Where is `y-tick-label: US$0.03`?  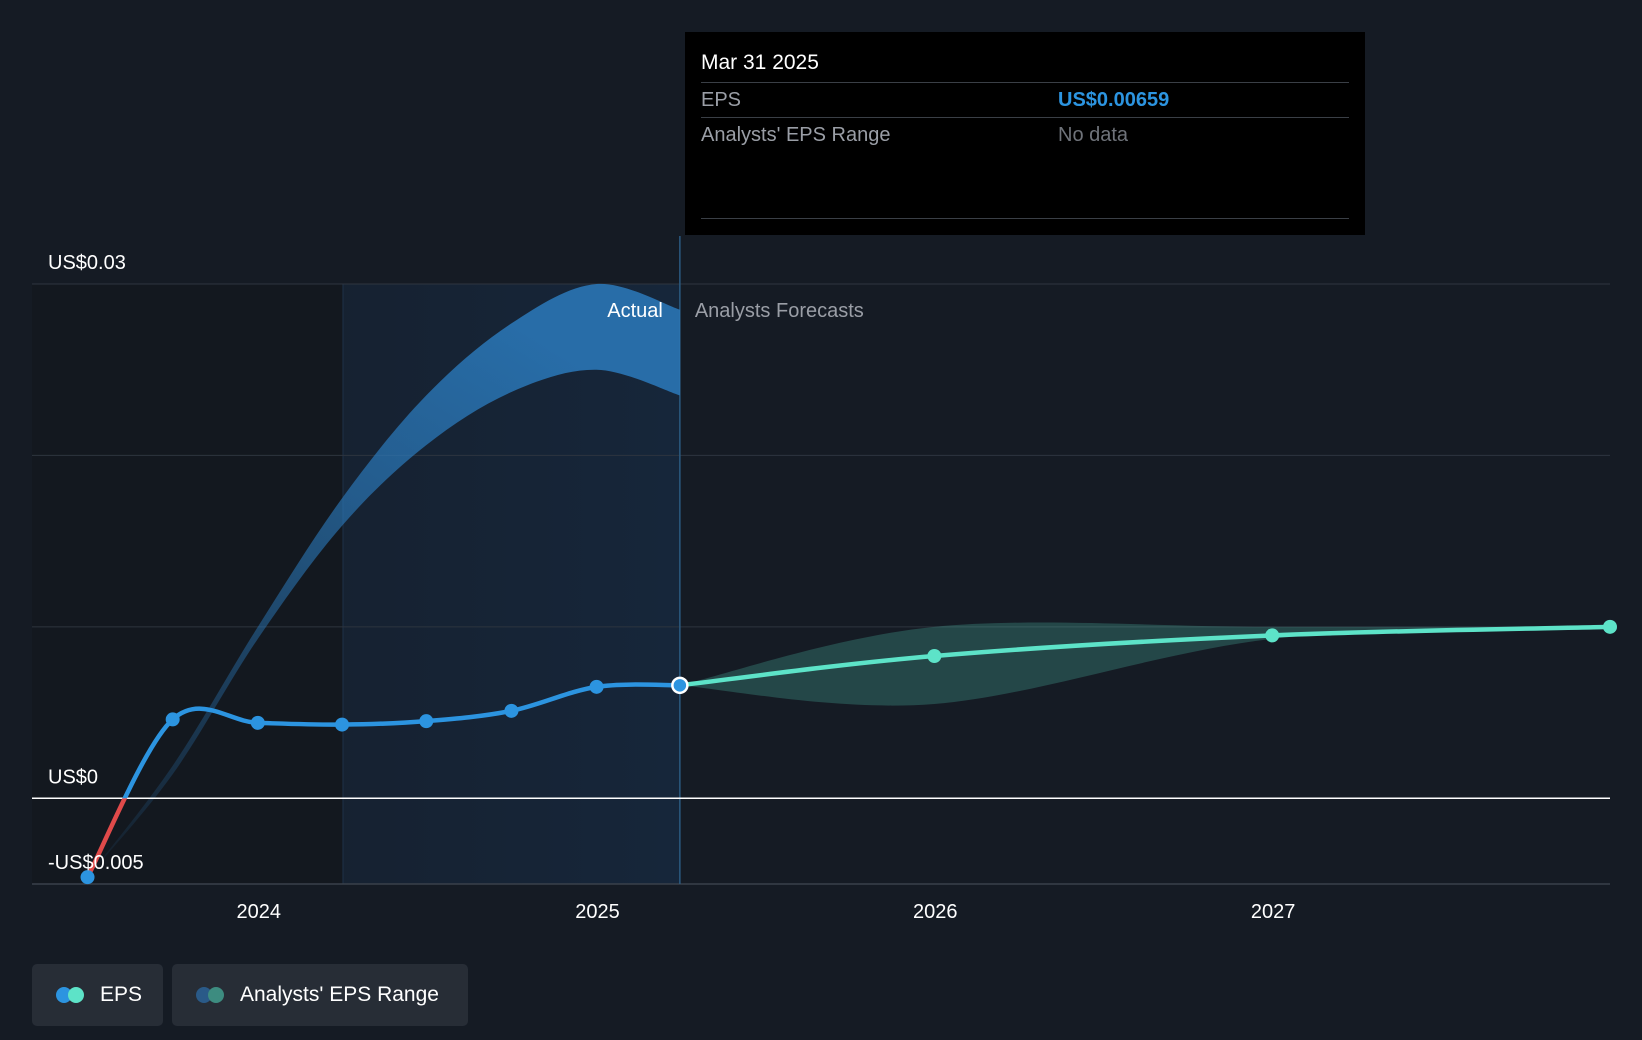 y-tick-label: US$0.03 is located at coordinates (87, 263).